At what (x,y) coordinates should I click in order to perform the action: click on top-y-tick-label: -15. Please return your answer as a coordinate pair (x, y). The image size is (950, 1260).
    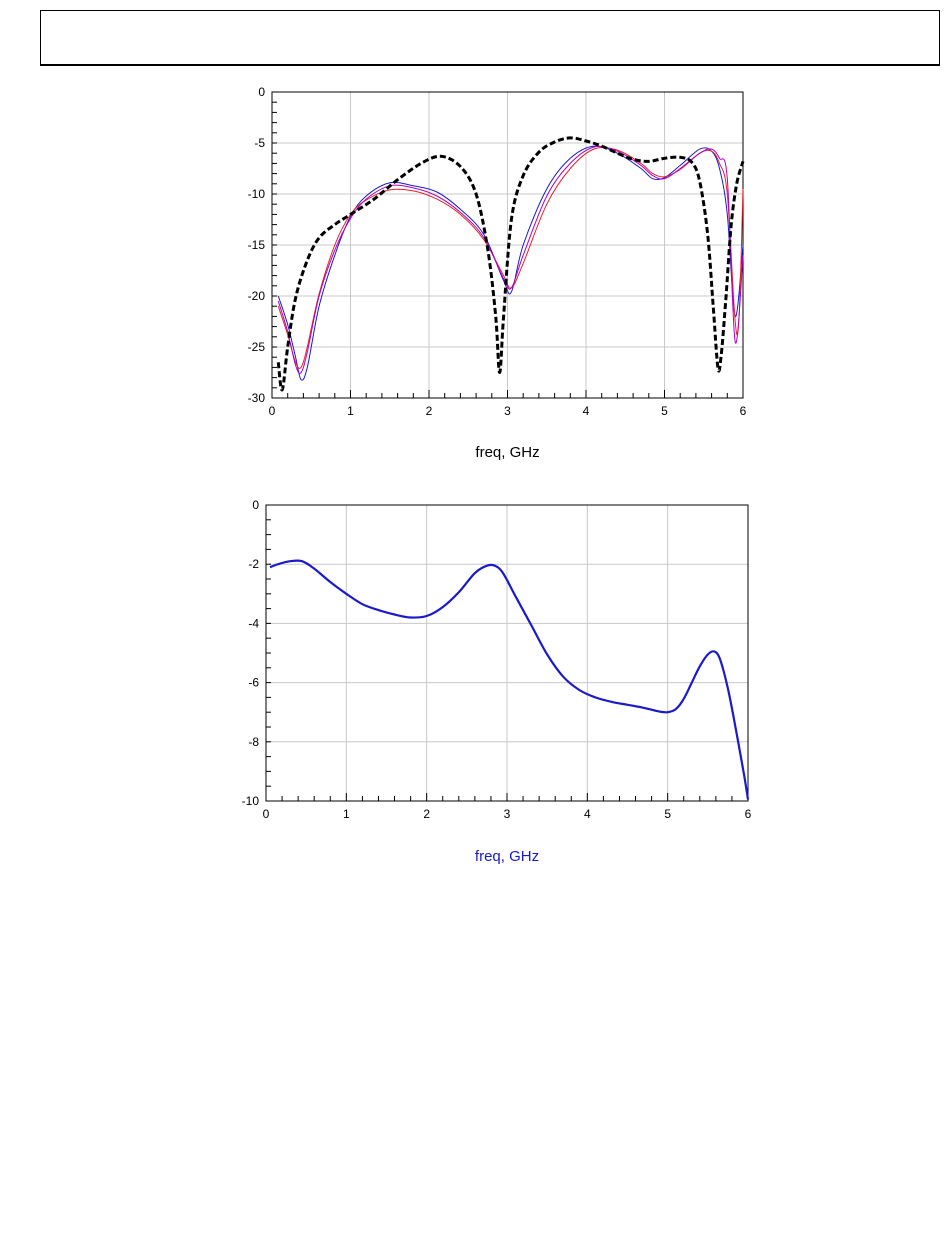
    Looking at the image, I should click on (257, 245).